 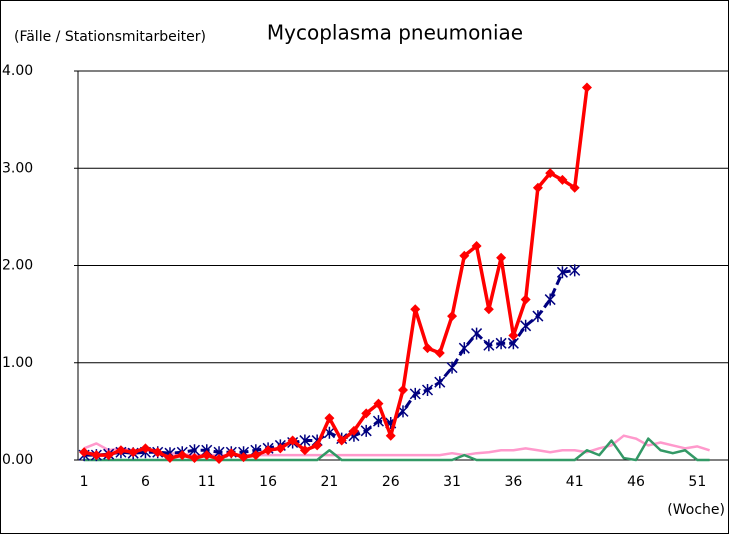 I want to click on x-axis-label: (Woche), so click(x=696, y=510).